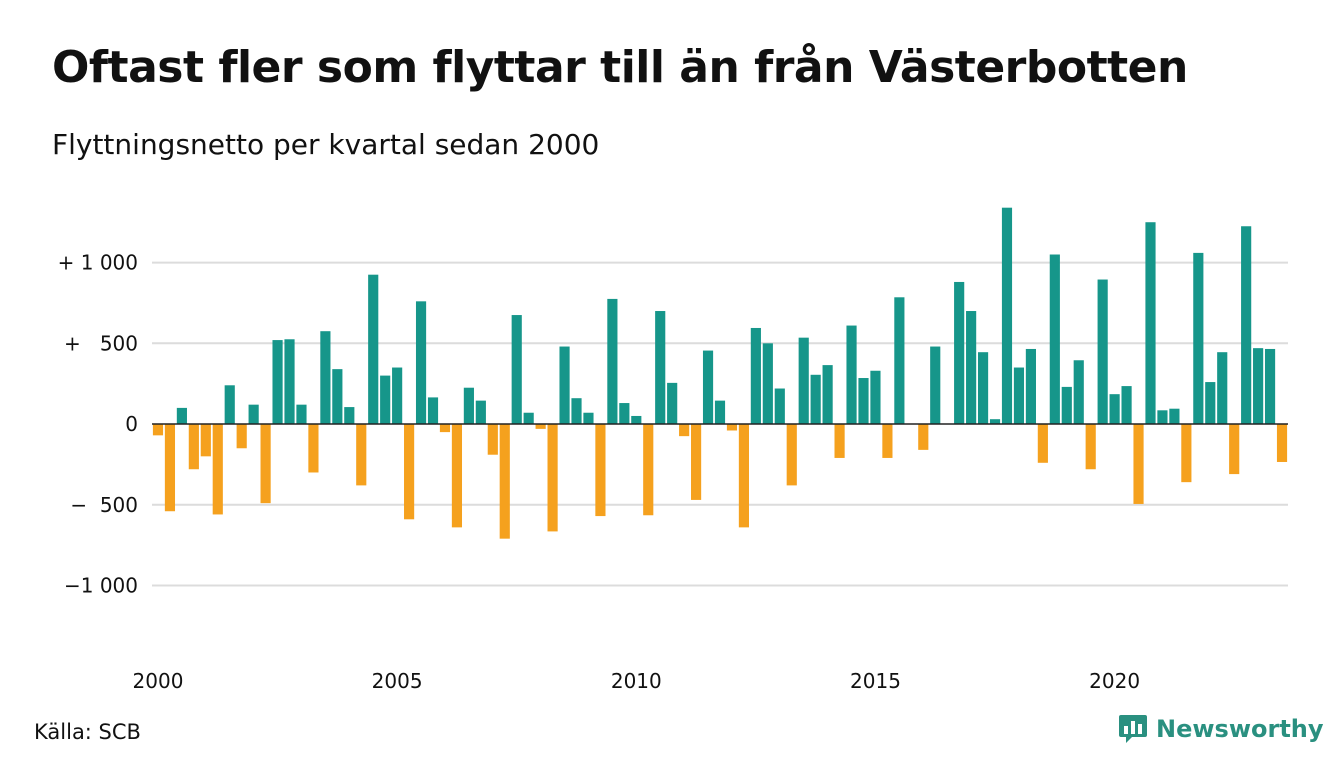 This screenshot has height=780, width=1340. I want to click on y-tick-label: 0, so click(131, 424).